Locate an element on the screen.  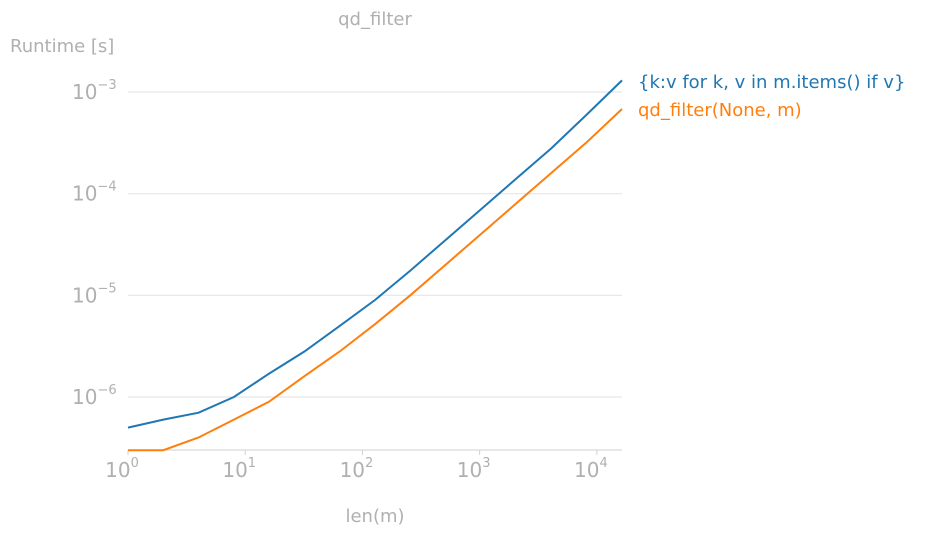
legend-label-0: {k:v for k, v in m.items() if v} is located at coordinates (771, 82).